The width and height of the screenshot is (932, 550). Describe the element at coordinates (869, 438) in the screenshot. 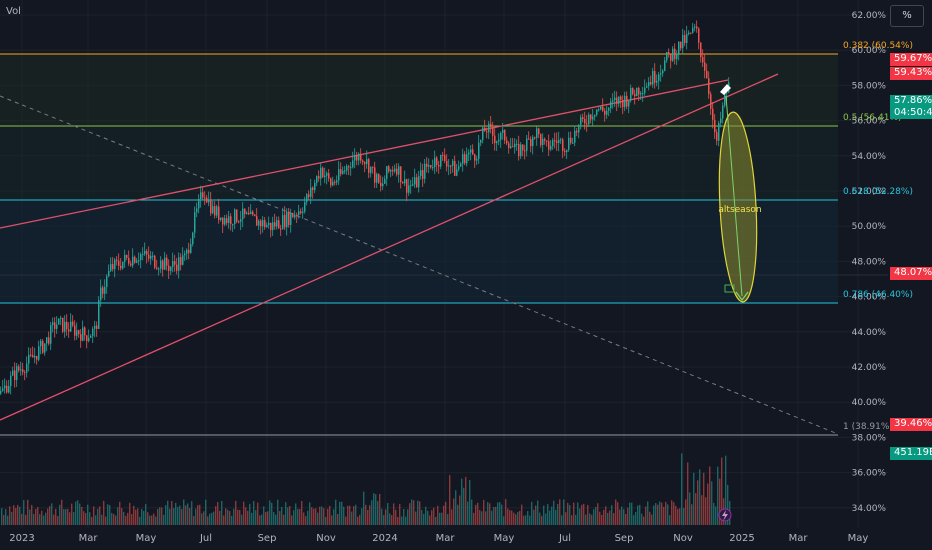

I see `y-axis-tick-label: 38.00%` at that location.